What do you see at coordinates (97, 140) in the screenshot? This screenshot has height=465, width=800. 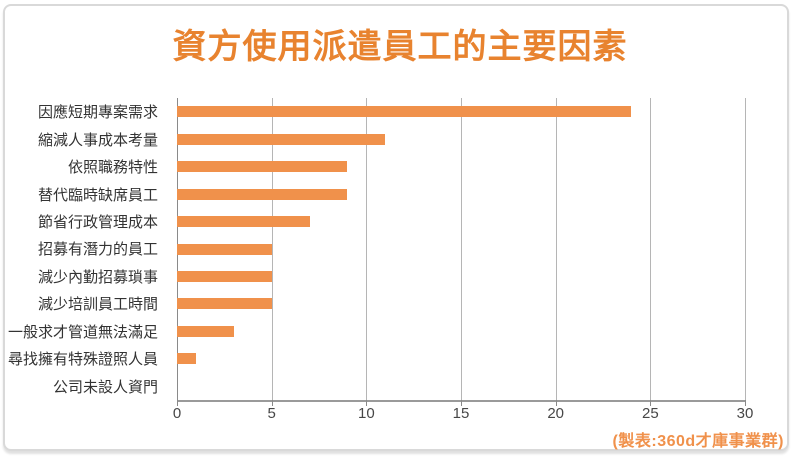 I see `category-label: 縮減人事成本考量` at bounding box center [97, 140].